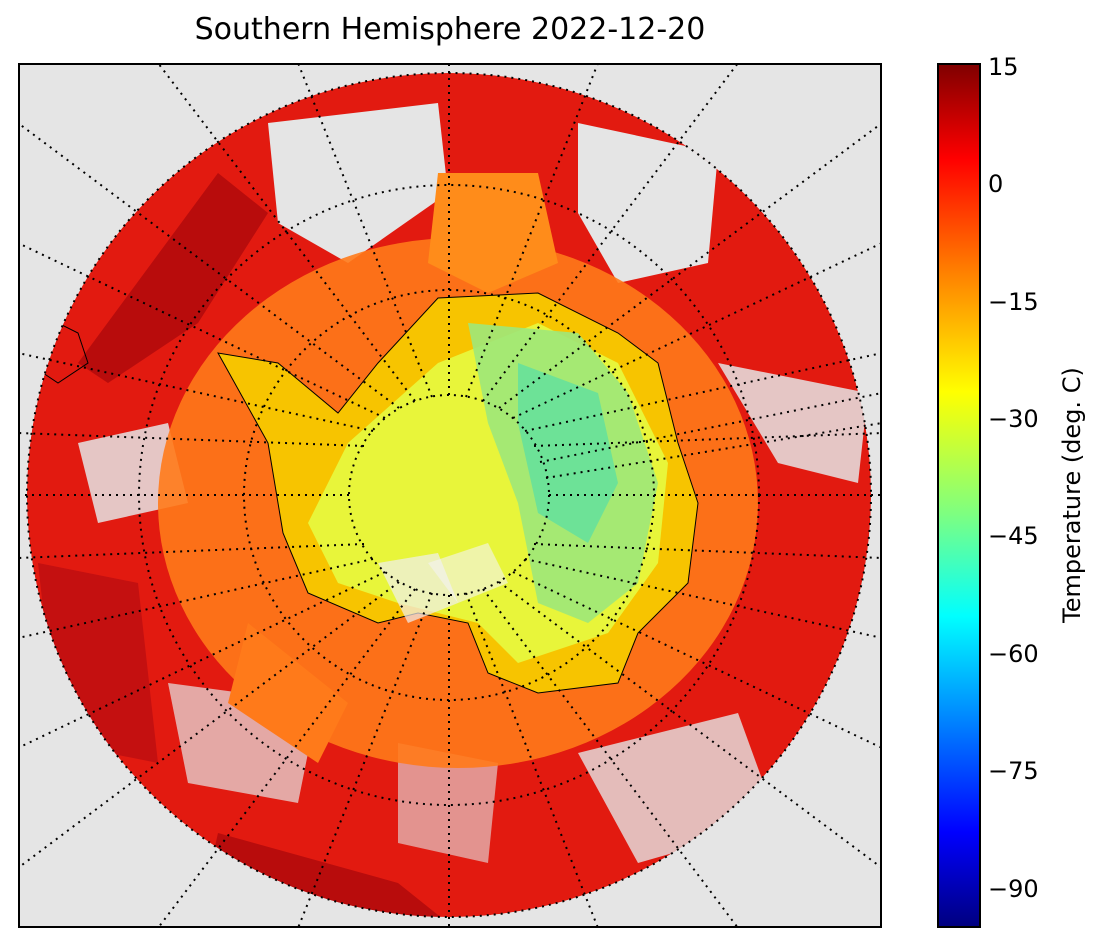 Image resolution: width=1108 pixels, height=946 pixels. I want to click on colorbar-tick-label: −60, so click(1013, 654).